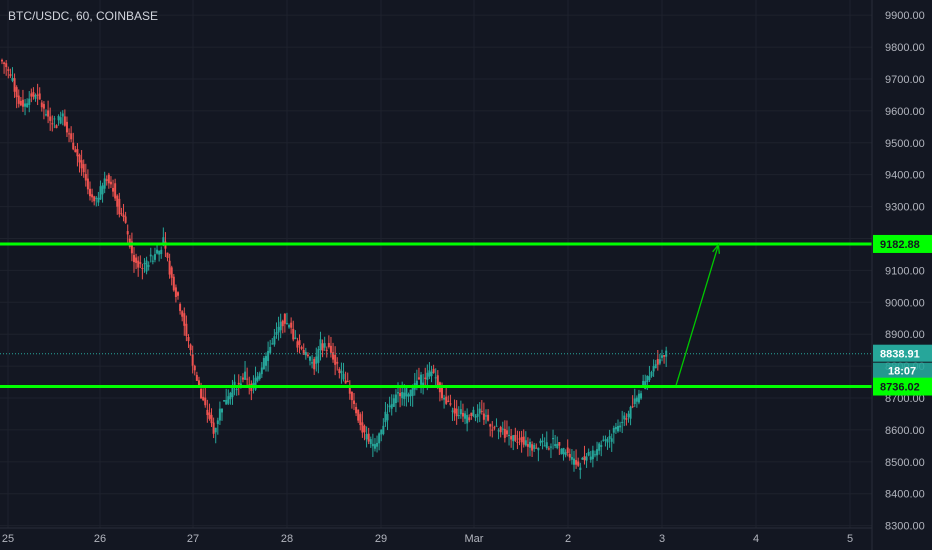 The image size is (932, 550). What do you see at coordinates (905, 112) in the screenshot?
I see `y-tick-label: 9600.00` at bounding box center [905, 112].